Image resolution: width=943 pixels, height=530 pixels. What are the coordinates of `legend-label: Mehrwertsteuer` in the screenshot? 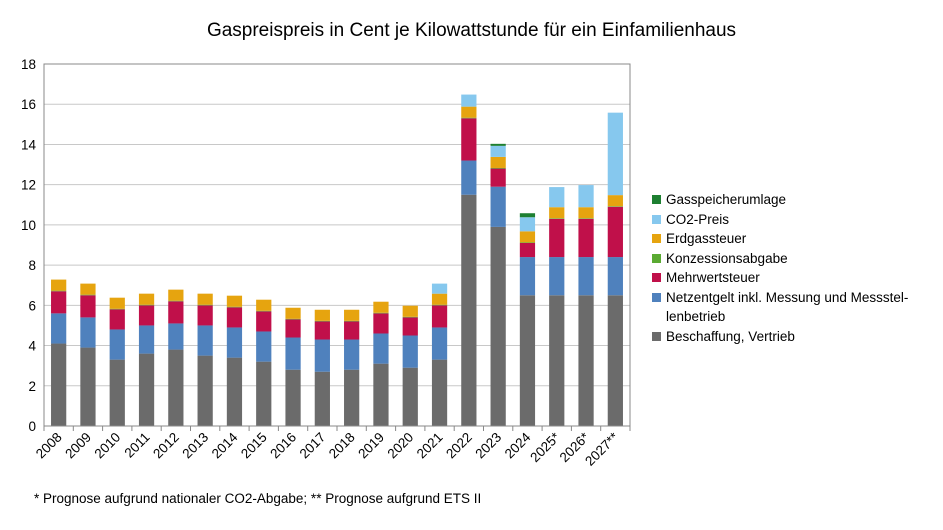 It's located at (713, 277).